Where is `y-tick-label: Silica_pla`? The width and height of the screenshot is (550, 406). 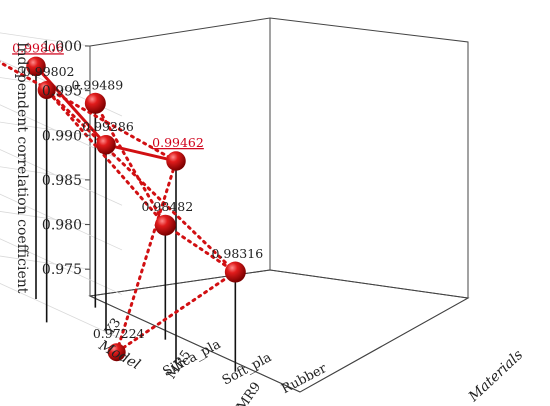 y-tick-label: Silica_pla is located at coordinates (192, 358).